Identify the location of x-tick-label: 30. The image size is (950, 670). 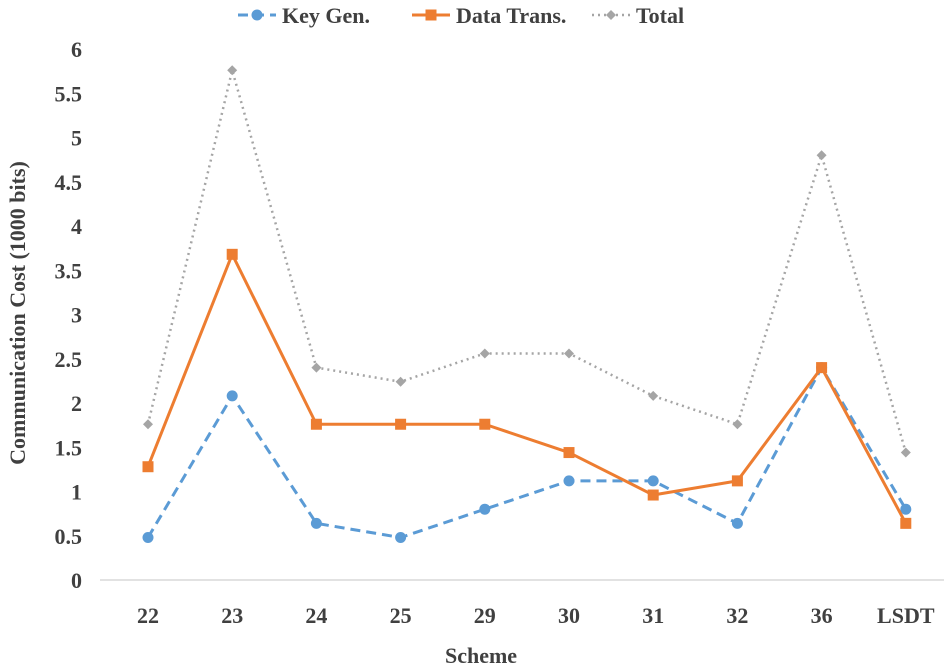
(569, 615).